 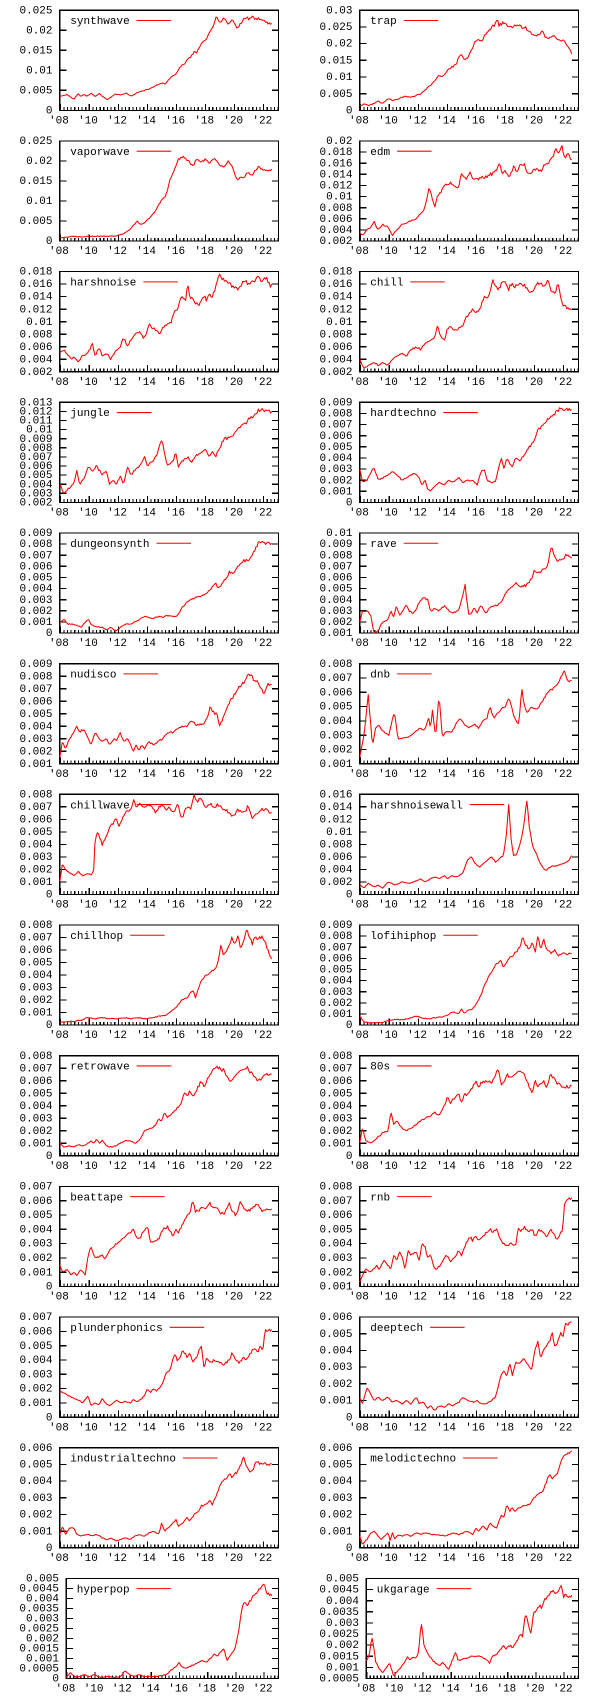 What do you see at coordinates (339, 11) in the screenshot?
I see `svg-text: 0.03` at bounding box center [339, 11].